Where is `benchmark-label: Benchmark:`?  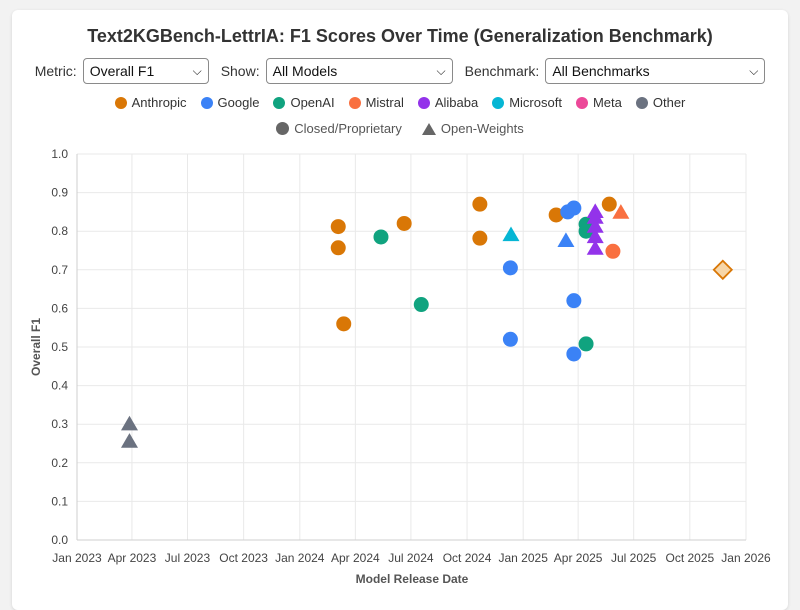
benchmark-label: Benchmark: is located at coordinates (502, 71).